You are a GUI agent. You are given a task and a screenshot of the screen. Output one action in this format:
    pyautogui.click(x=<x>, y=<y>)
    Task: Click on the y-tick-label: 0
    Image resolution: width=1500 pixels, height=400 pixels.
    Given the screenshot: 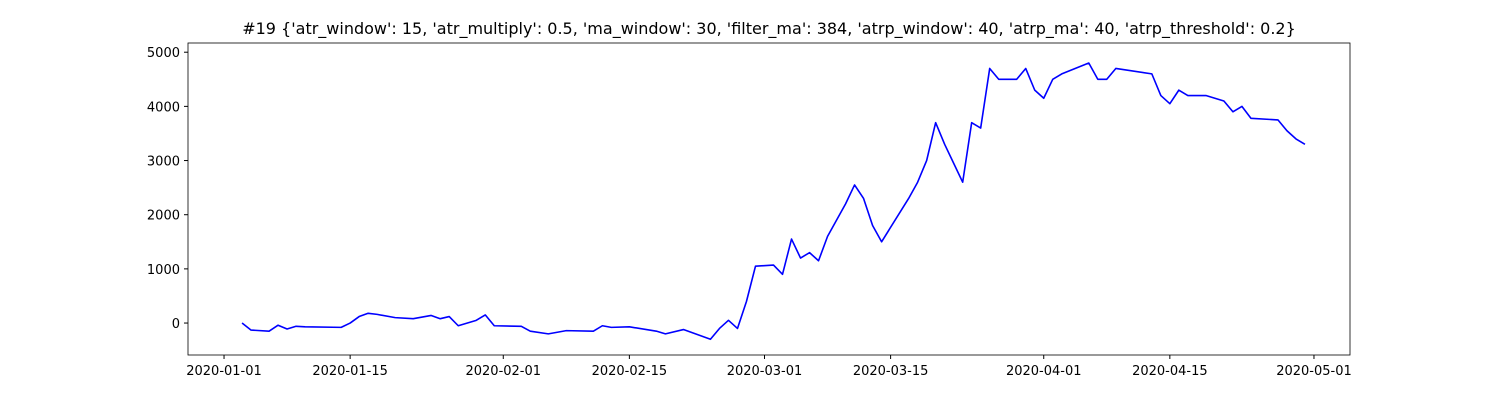 What is the action you would take?
    pyautogui.click(x=176, y=324)
    